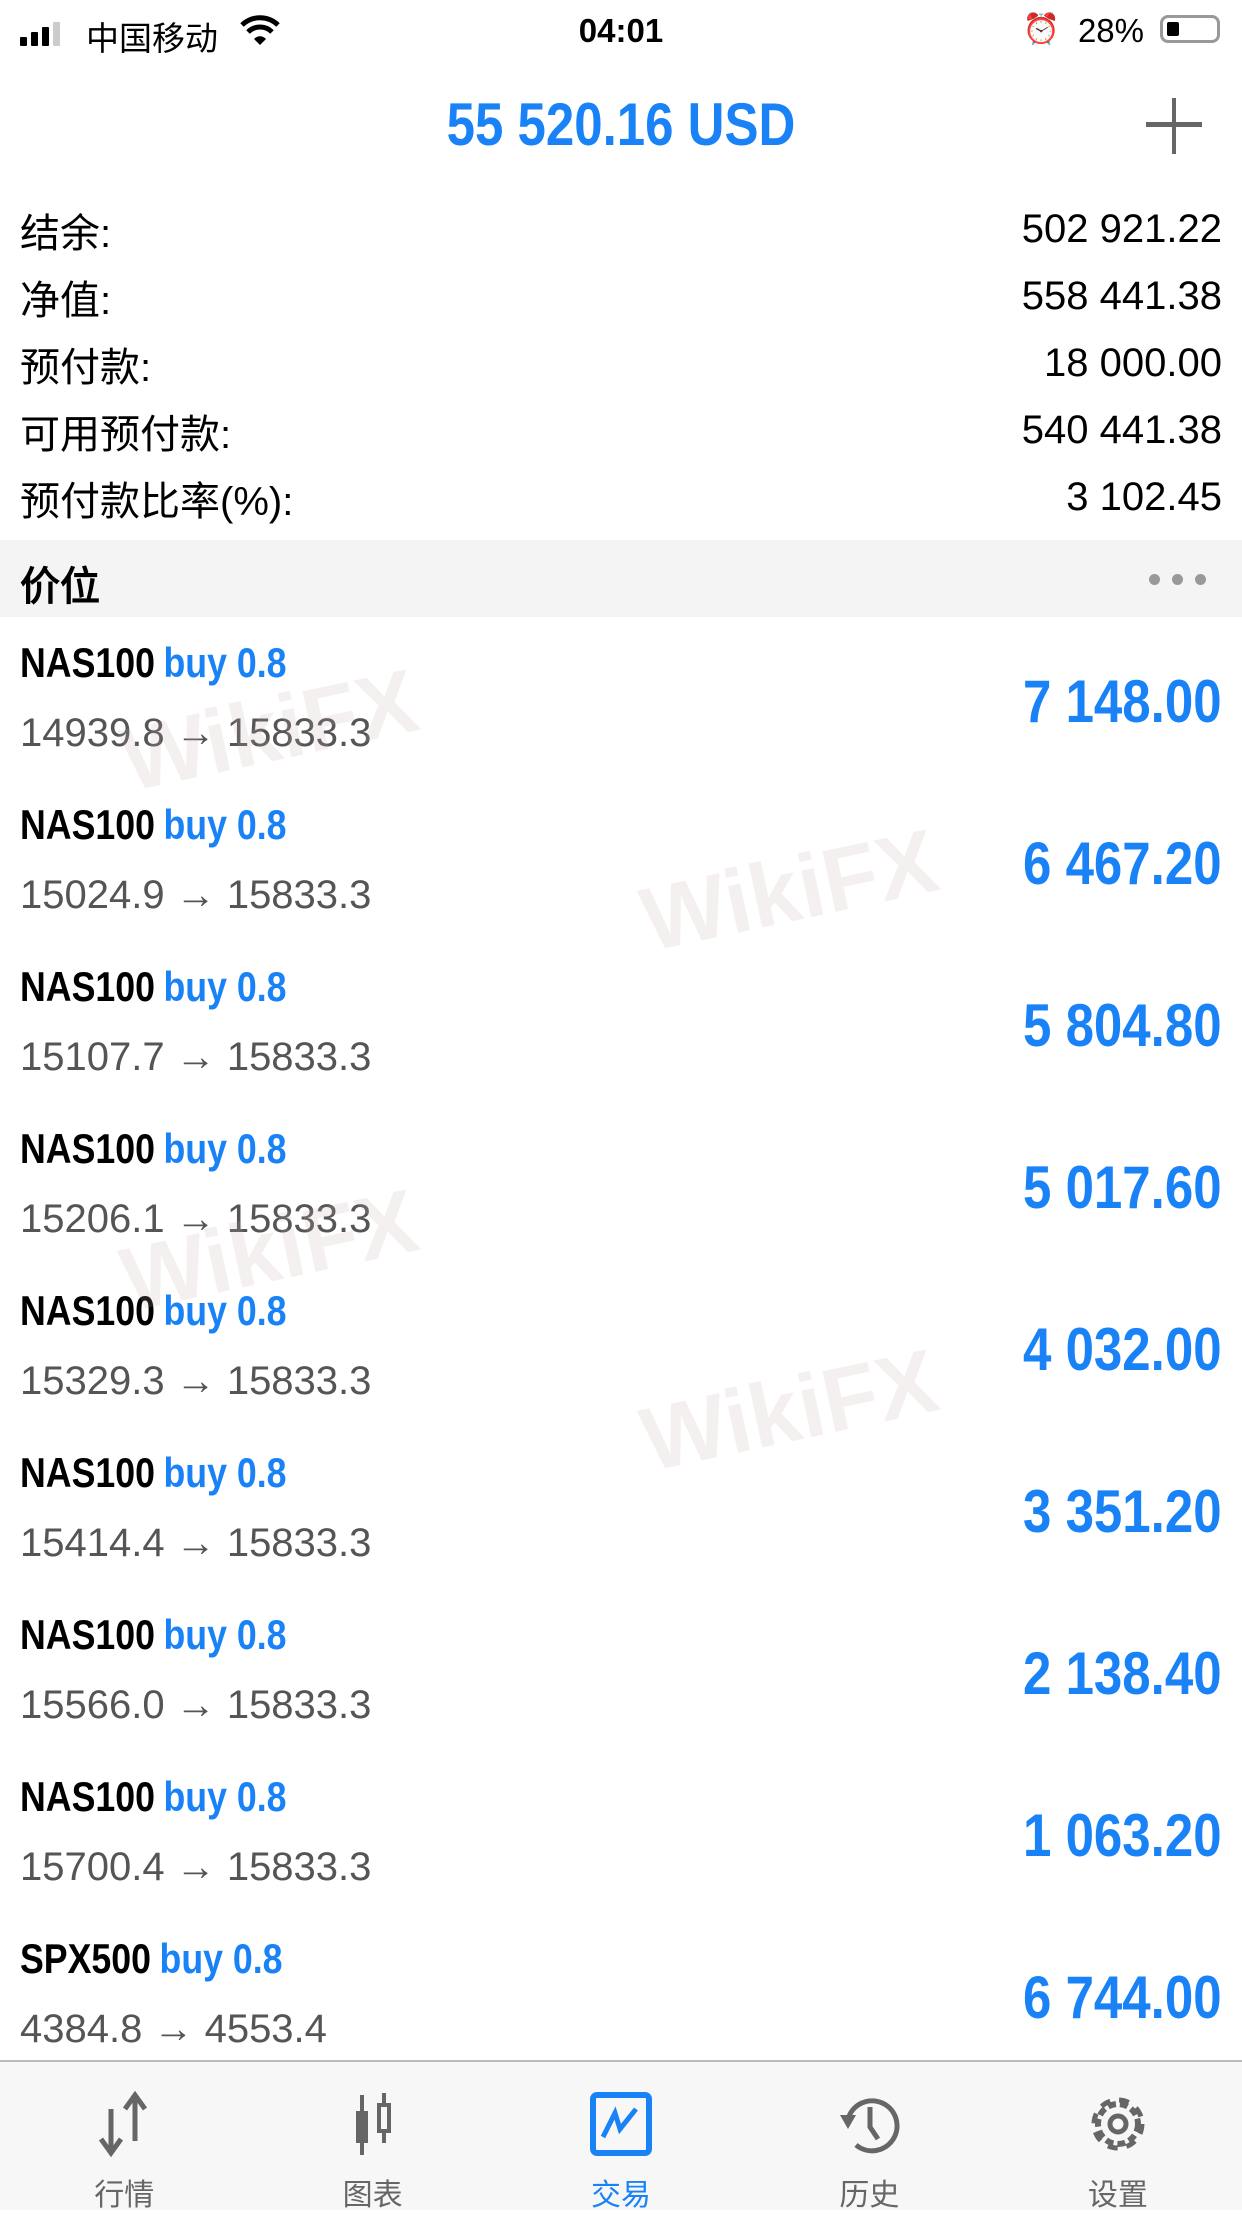 This screenshot has width=1242, height=2214. I want to click on carrier-name: 中国移动, so click(152, 38).